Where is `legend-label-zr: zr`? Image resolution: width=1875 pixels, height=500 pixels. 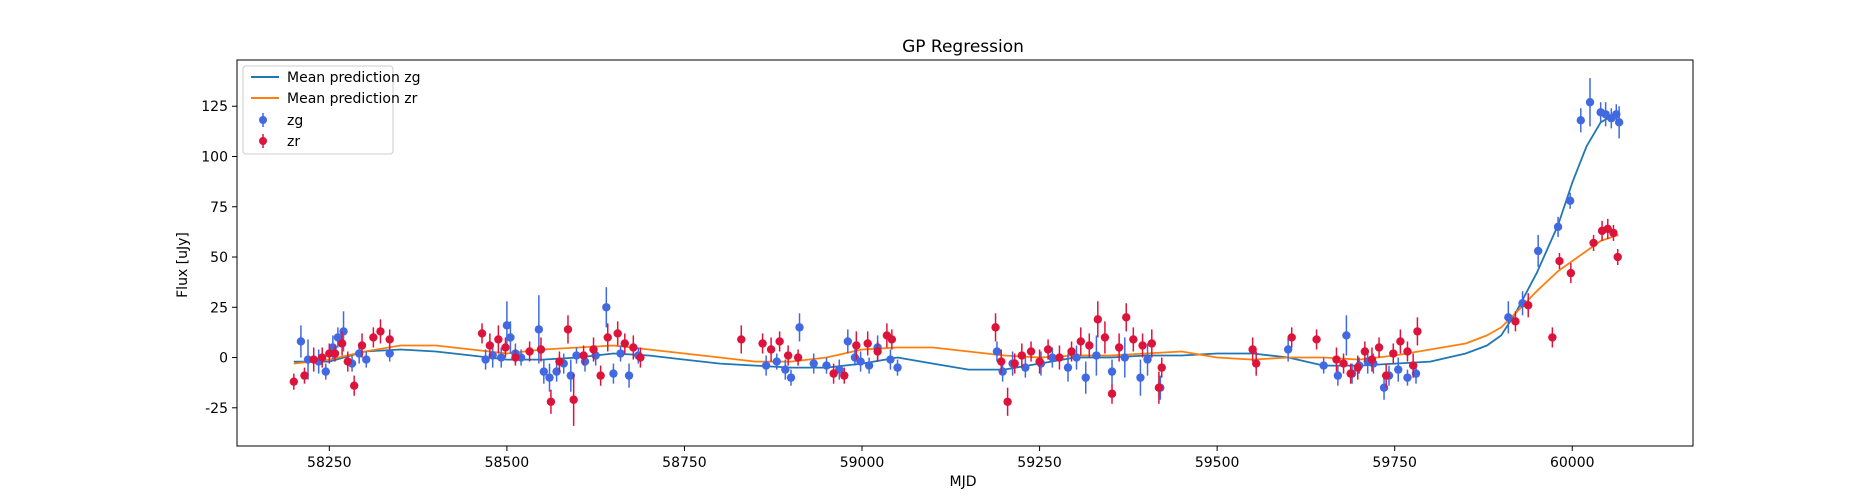
legend-label-zr: zr is located at coordinates (293, 142).